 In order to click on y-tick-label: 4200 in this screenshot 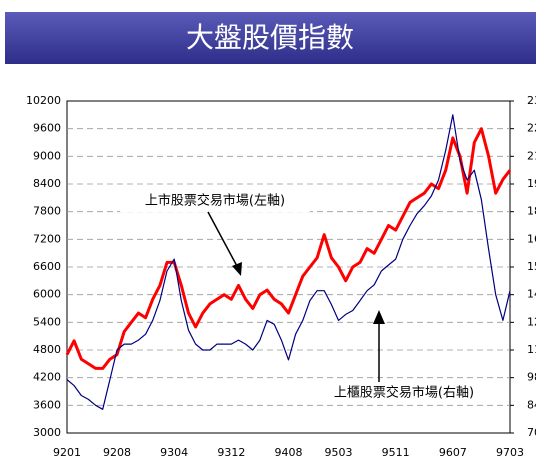, I will do `click(47, 377)`.